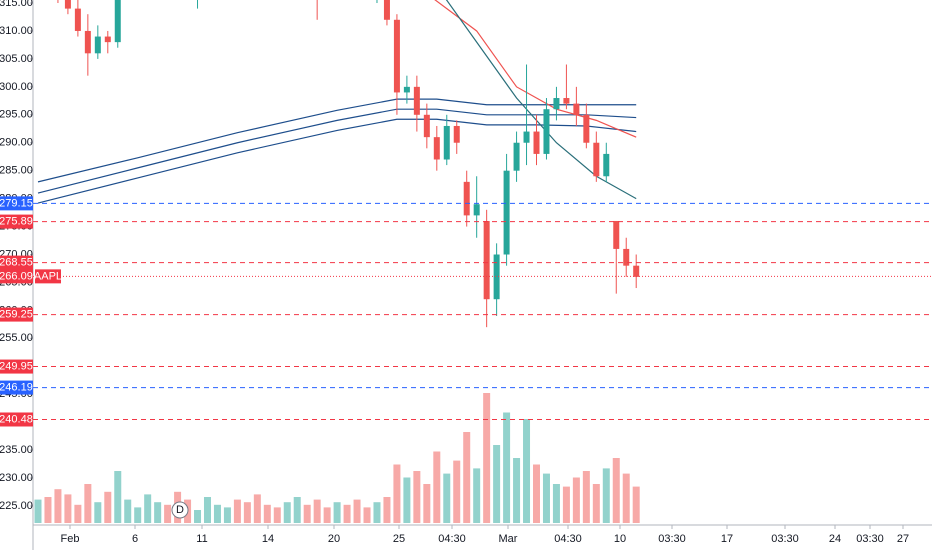 This screenshot has height=550, width=932. Describe the element at coordinates (334, 539) in the screenshot. I see `x-tick-label: 20` at that location.